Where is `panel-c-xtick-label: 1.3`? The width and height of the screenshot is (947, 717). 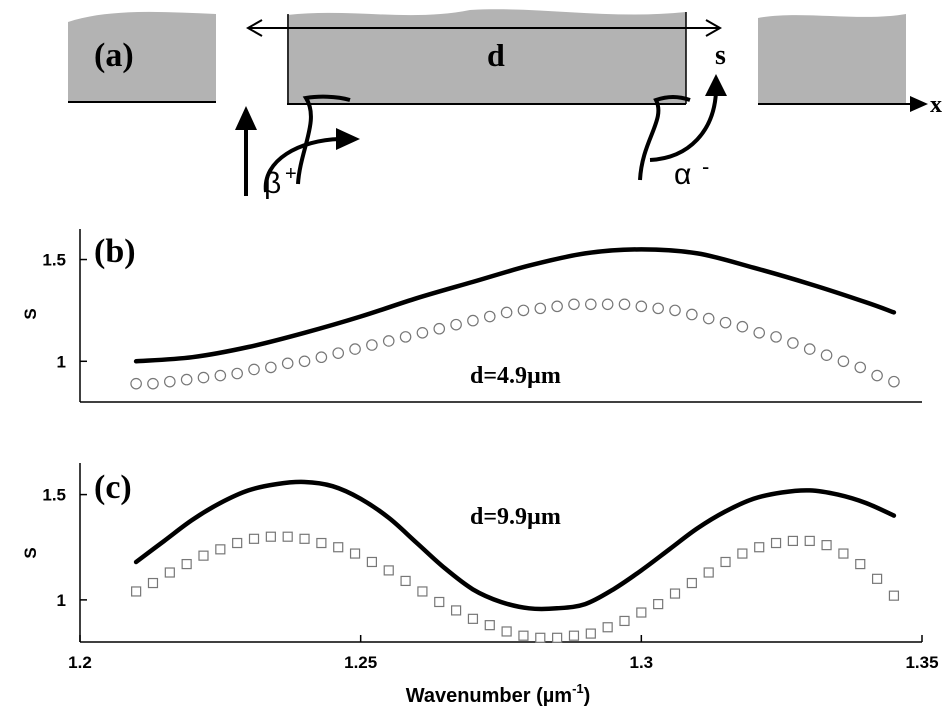
panel-c-xtick-label: 1.3 is located at coordinates (642, 662).